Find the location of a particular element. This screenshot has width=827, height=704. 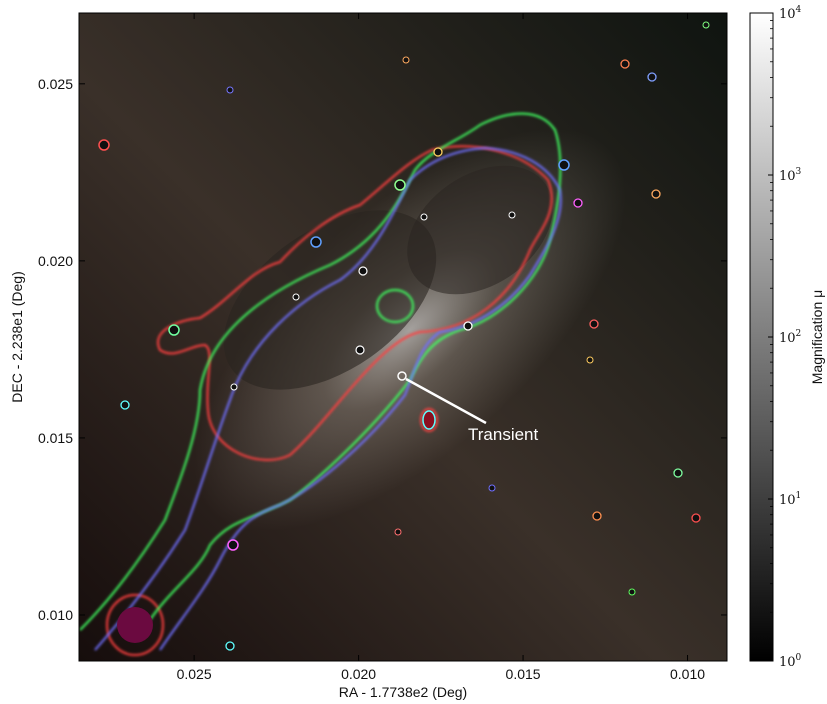

x-tick-label: 0.020 is located at coordinates (358, 674).